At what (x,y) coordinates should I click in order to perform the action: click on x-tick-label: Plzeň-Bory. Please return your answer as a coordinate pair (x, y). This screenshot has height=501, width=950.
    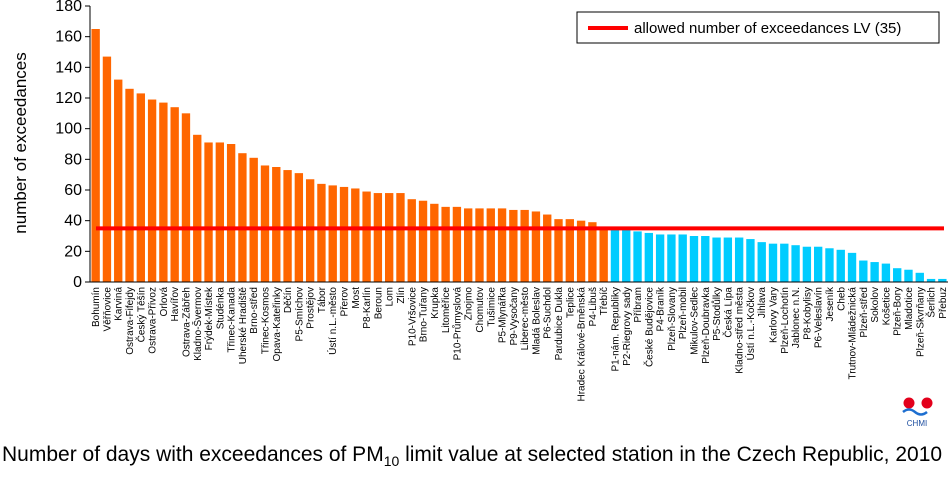
    Looking at the image, I should click on (898, 311).